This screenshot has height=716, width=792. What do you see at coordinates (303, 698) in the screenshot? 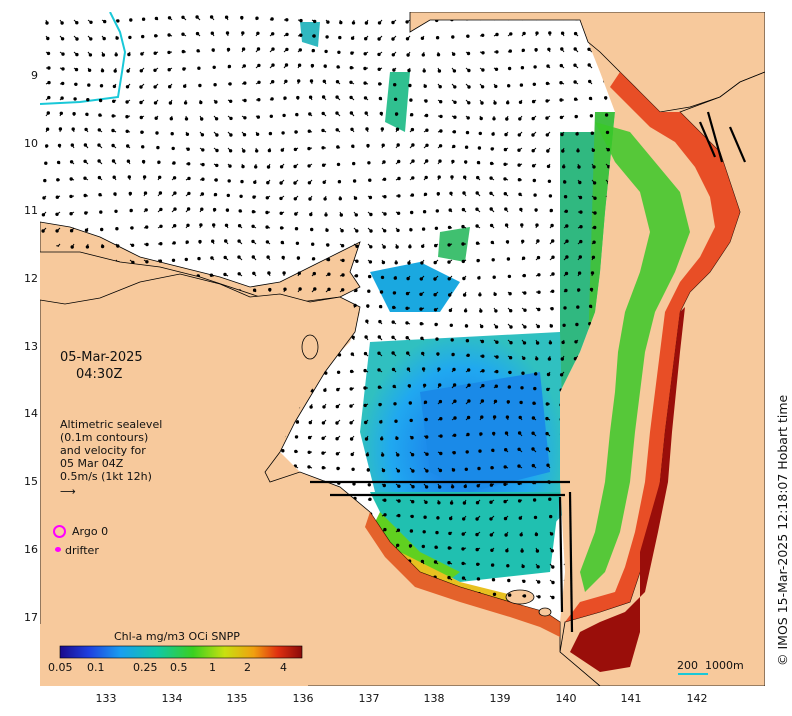
I see `lon-tick-136: 136` at bounding box center [303, 698].